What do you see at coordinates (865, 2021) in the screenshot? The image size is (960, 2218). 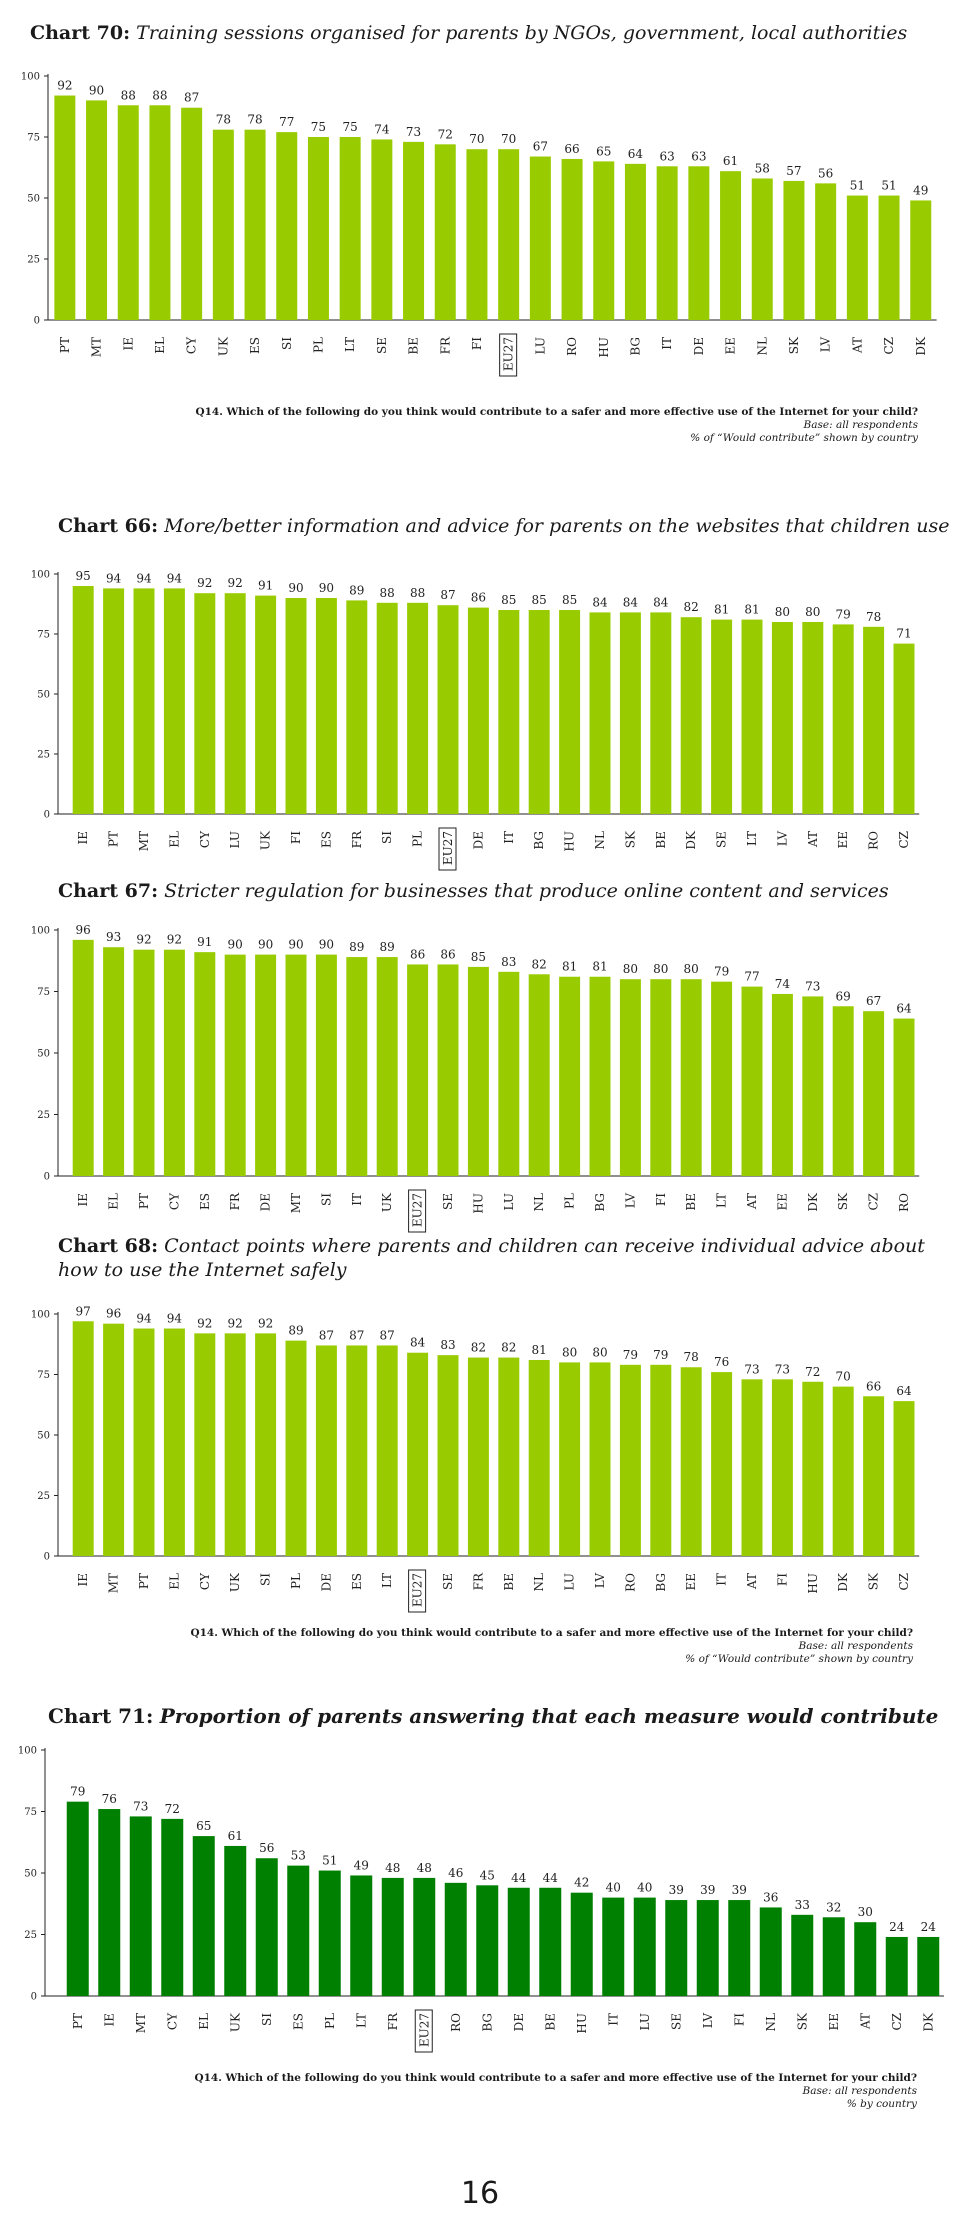 I see `category-label-group: AT` at bounding box center [865, 2021].